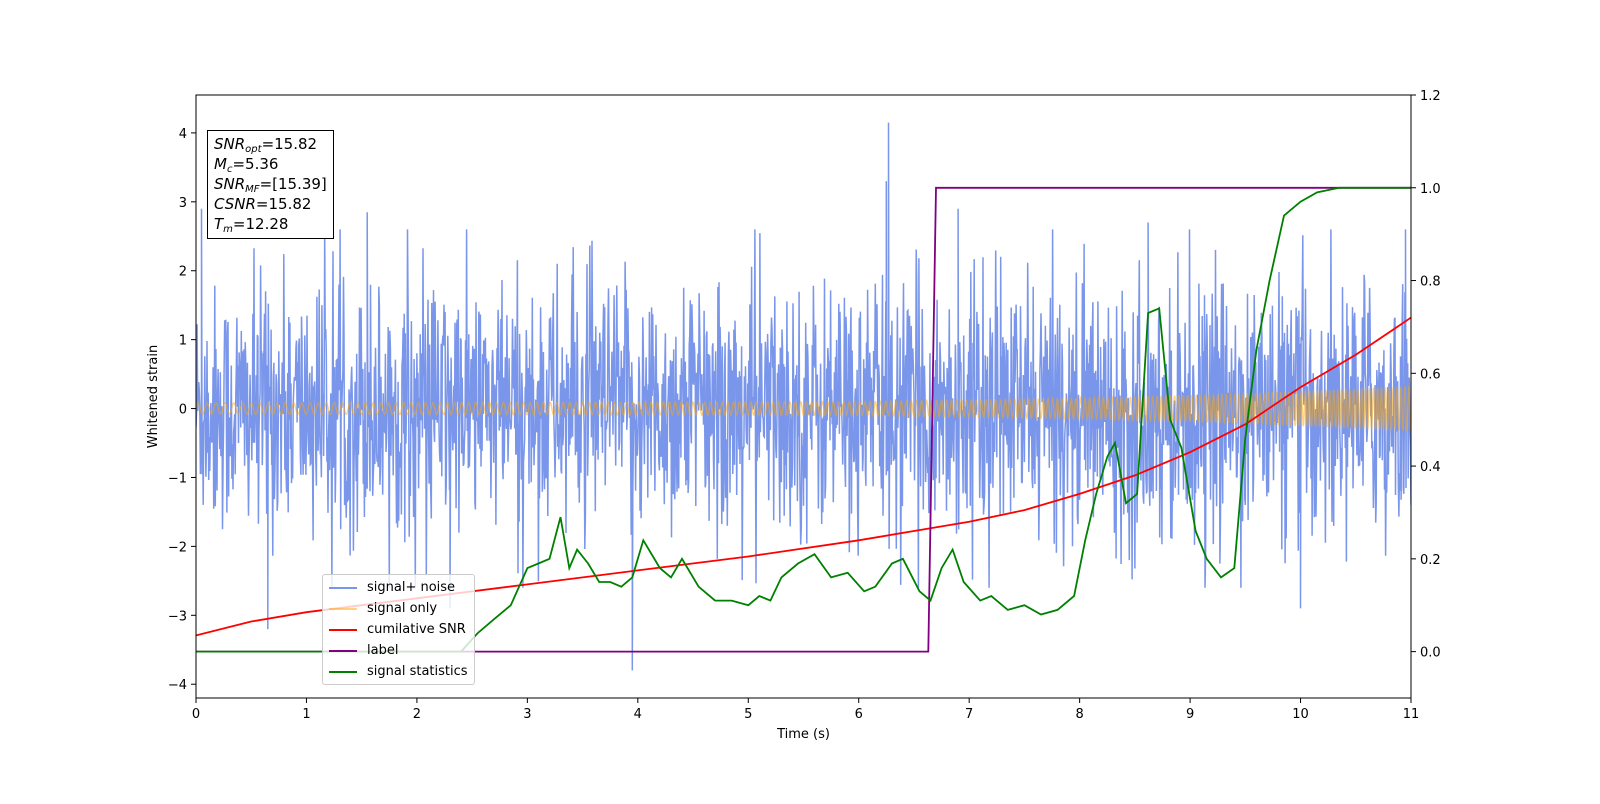  I want to click on annotation-subscript: opt, so click(253, 149).